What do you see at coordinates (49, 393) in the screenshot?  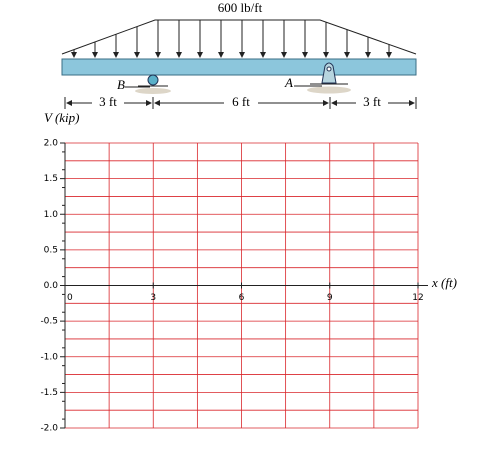 I see `y-tick-label: -1.5` at bounding box center [49, 393].